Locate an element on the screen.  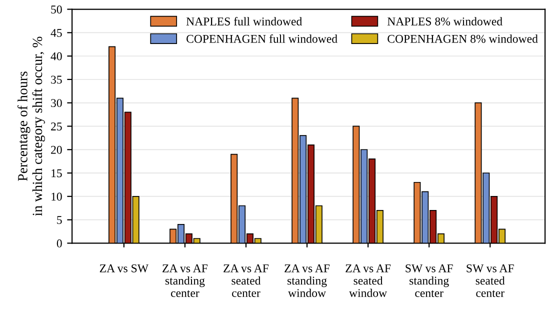
y-tick-label: 40 is located at coordinates (56, 56).